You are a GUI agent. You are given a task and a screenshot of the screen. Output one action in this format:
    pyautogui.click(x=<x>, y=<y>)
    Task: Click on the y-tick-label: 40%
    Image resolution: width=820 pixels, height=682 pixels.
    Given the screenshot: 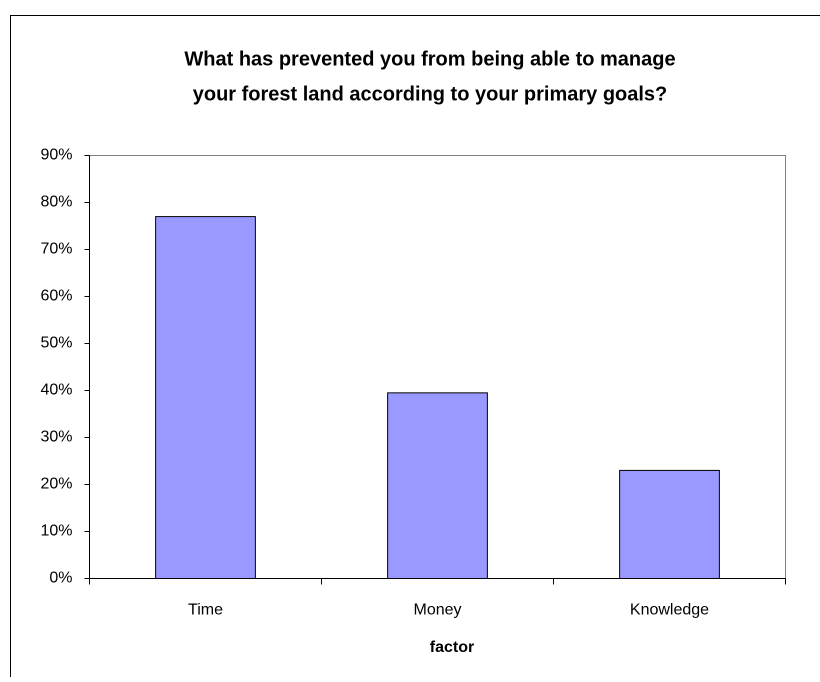 What is the action you would take?
    pyautogui.click(x=56, y=390)
    